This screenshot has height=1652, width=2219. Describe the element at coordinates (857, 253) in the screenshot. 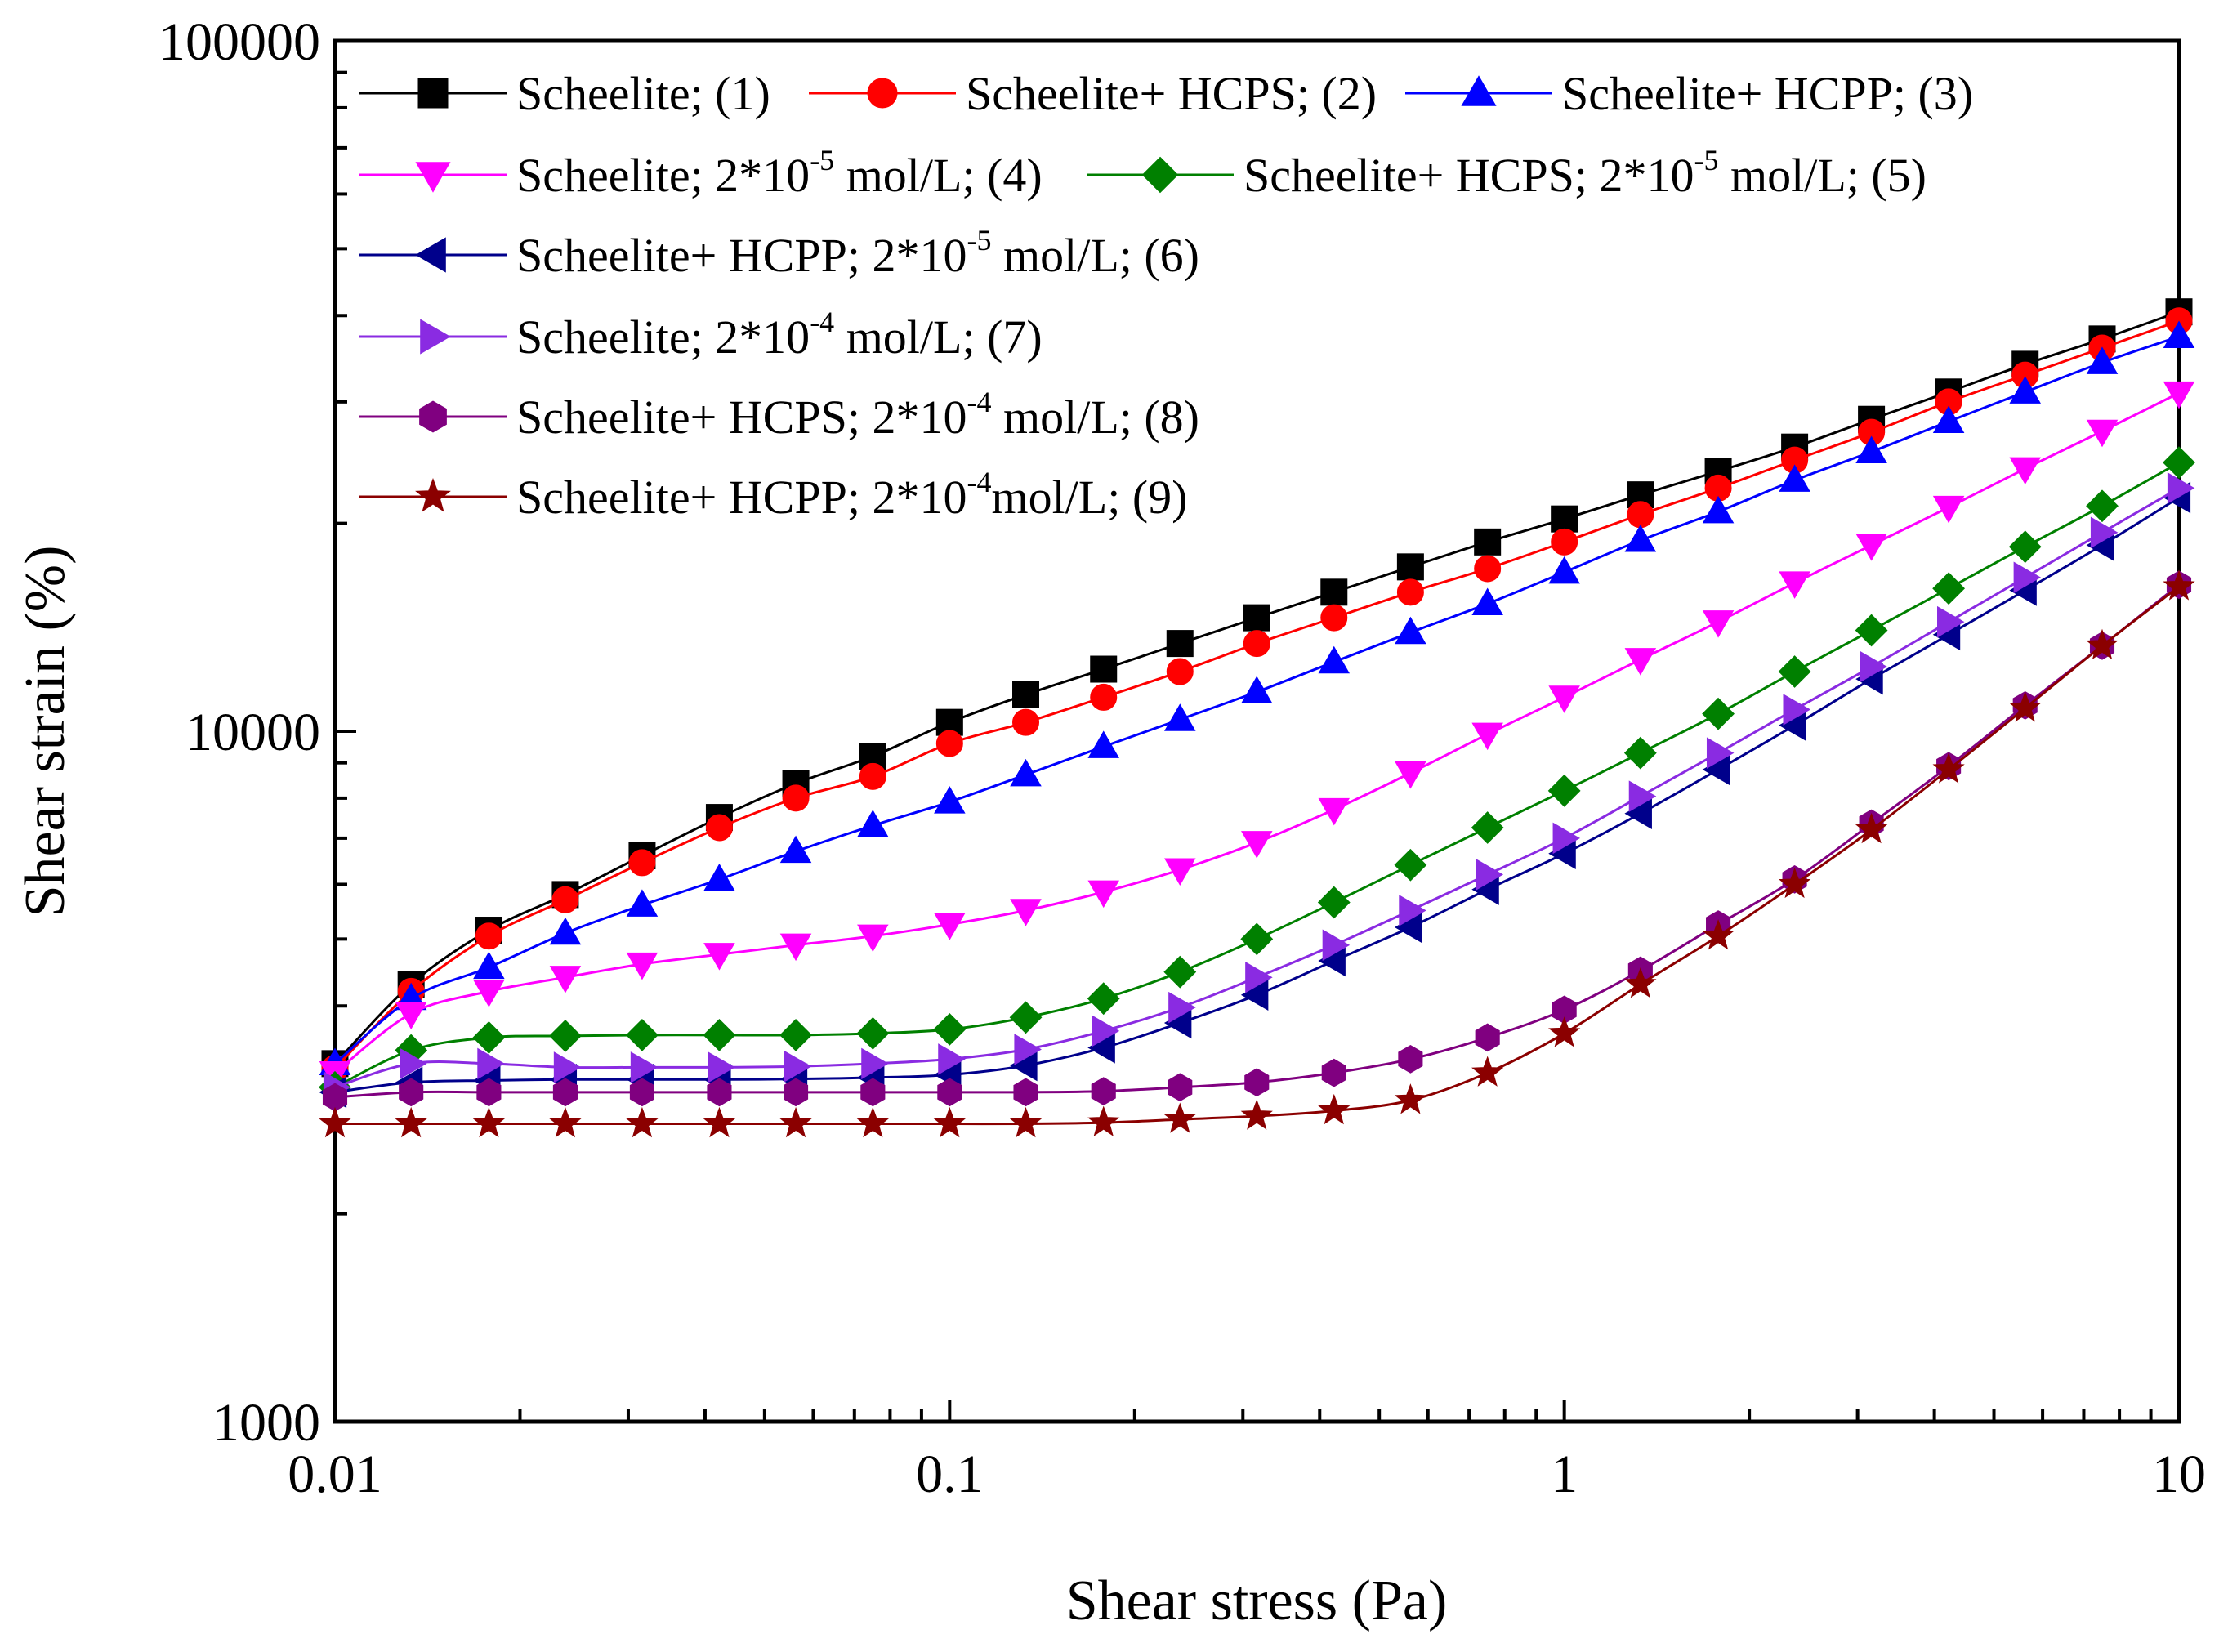

I see `legend-label: Scheelite+ HCPP; 2*10-5 mol/L; (6)` at that location.